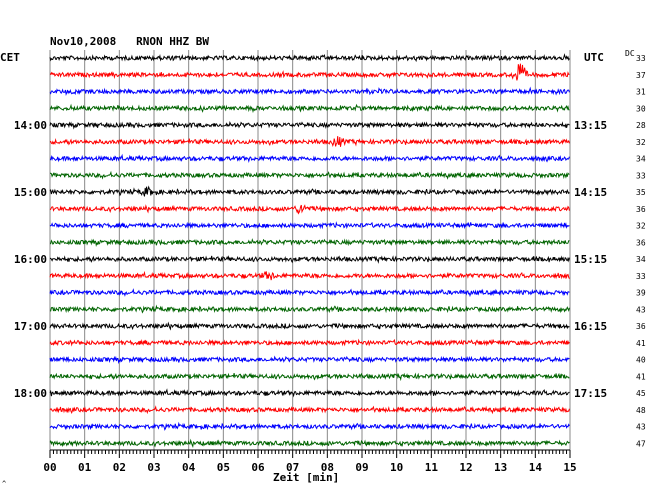 This screenshot has width=650, height=494. What do you see at coordinates (119, 467) in the screenshot?
I see `x-tick-label: 02` at bounding box center [119, 467].